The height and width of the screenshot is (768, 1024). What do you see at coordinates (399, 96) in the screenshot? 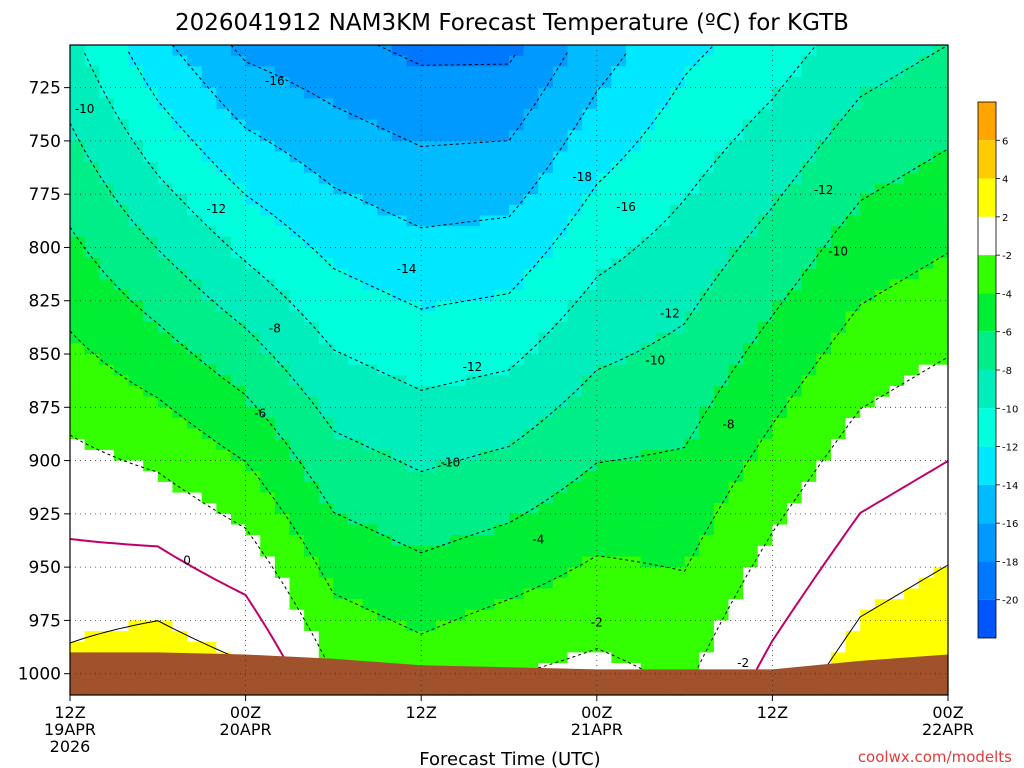
I see `contour-line` at bounding box center [399, 96].